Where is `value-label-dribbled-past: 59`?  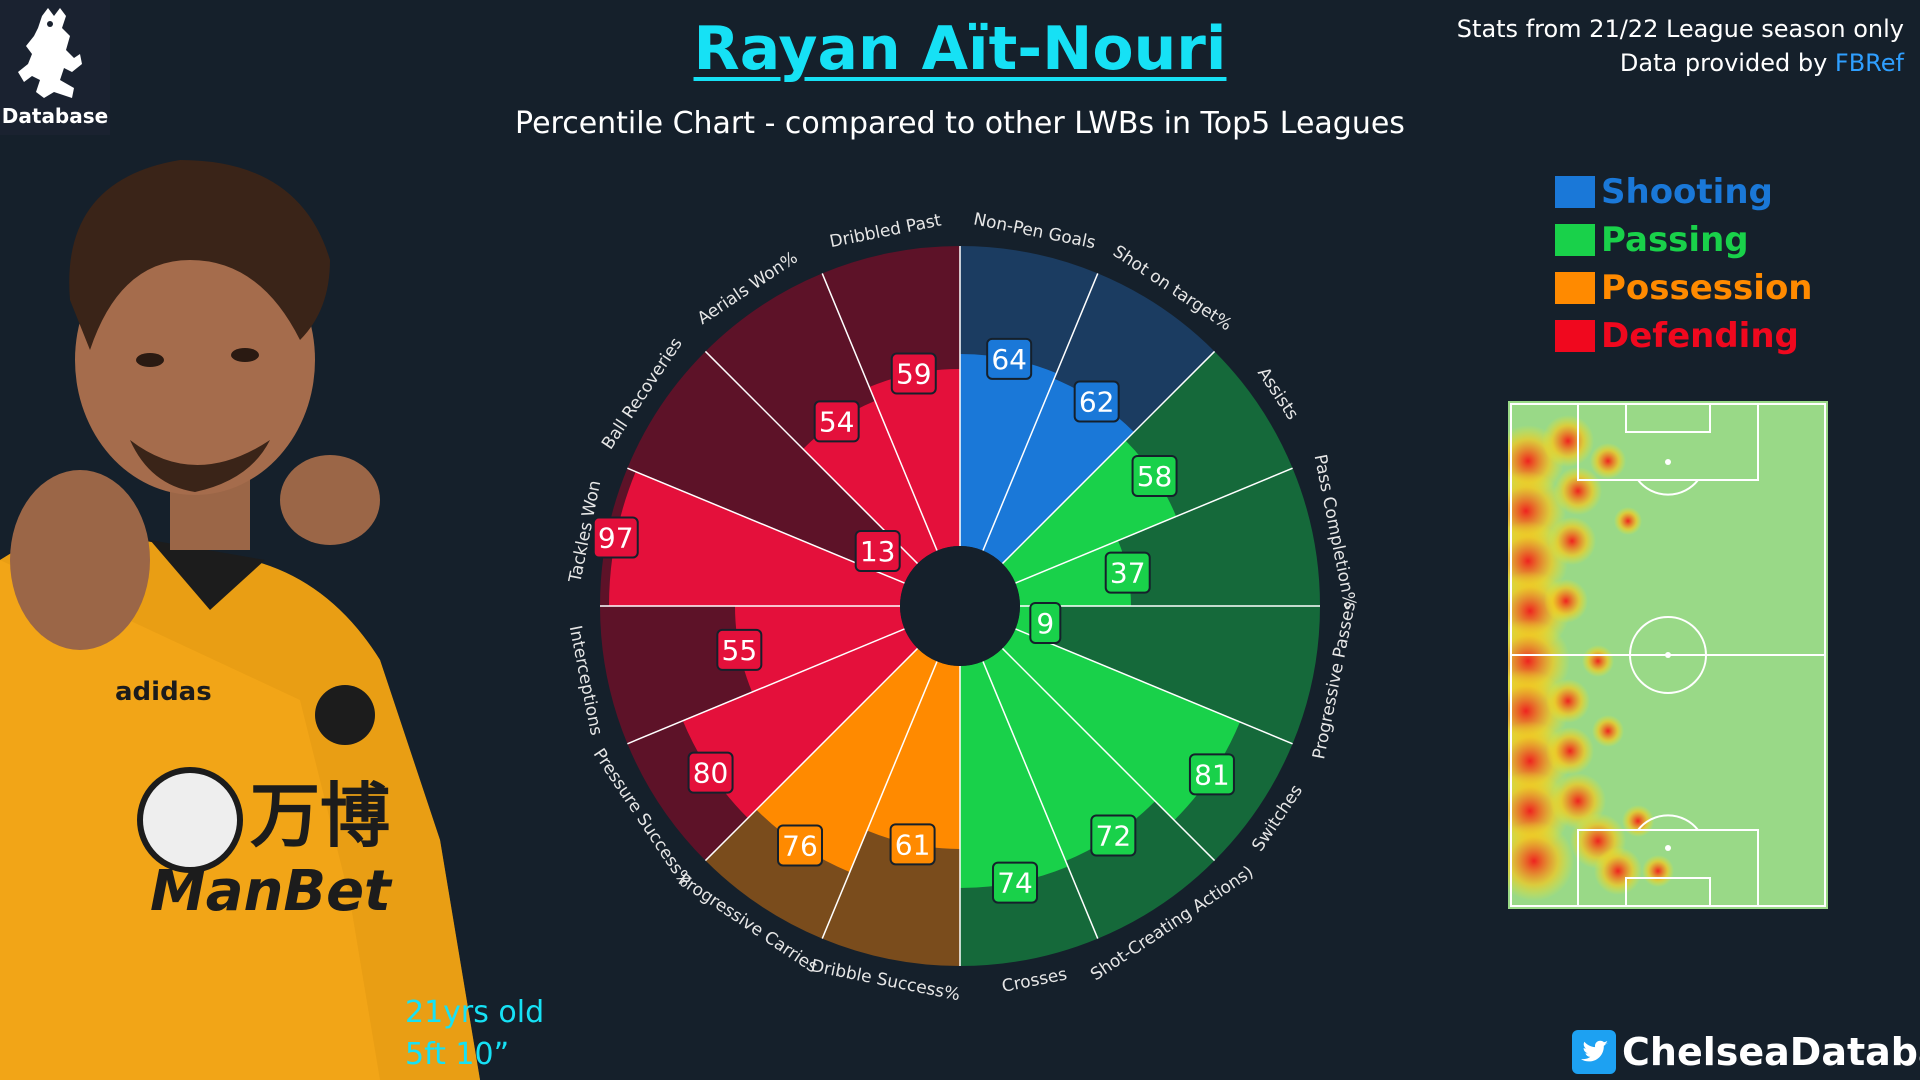
value-label-dribbled-past: 59 is located at coordinates (914, 374).